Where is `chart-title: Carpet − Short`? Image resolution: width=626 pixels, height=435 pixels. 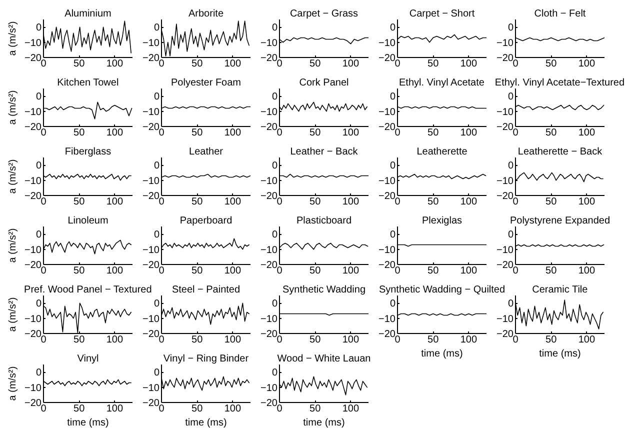 chart-title: Carpet − Short is located at coordinates (442, 14).